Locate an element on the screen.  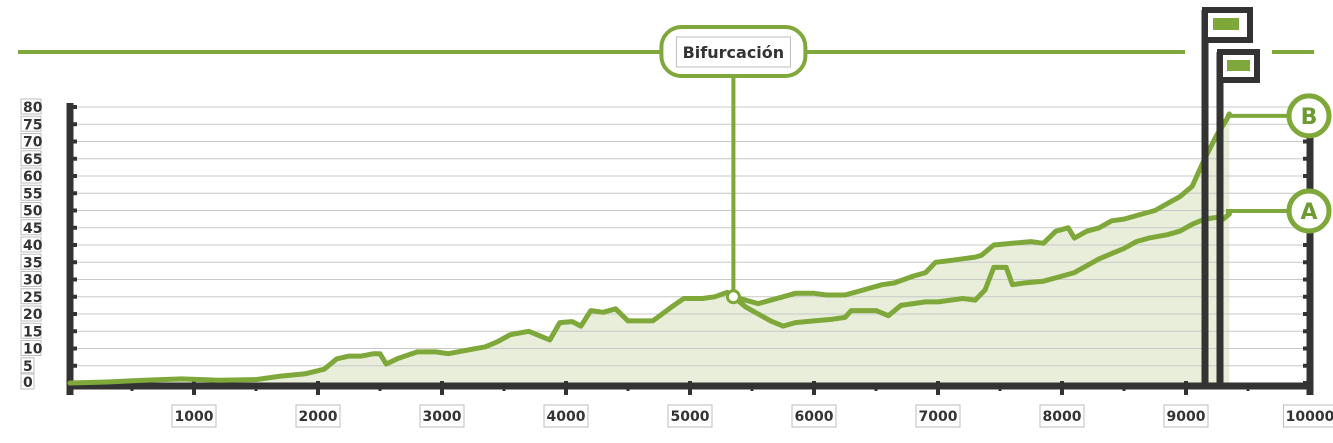
y-tick-label-25: 25 is located at coordinates (32, 298).